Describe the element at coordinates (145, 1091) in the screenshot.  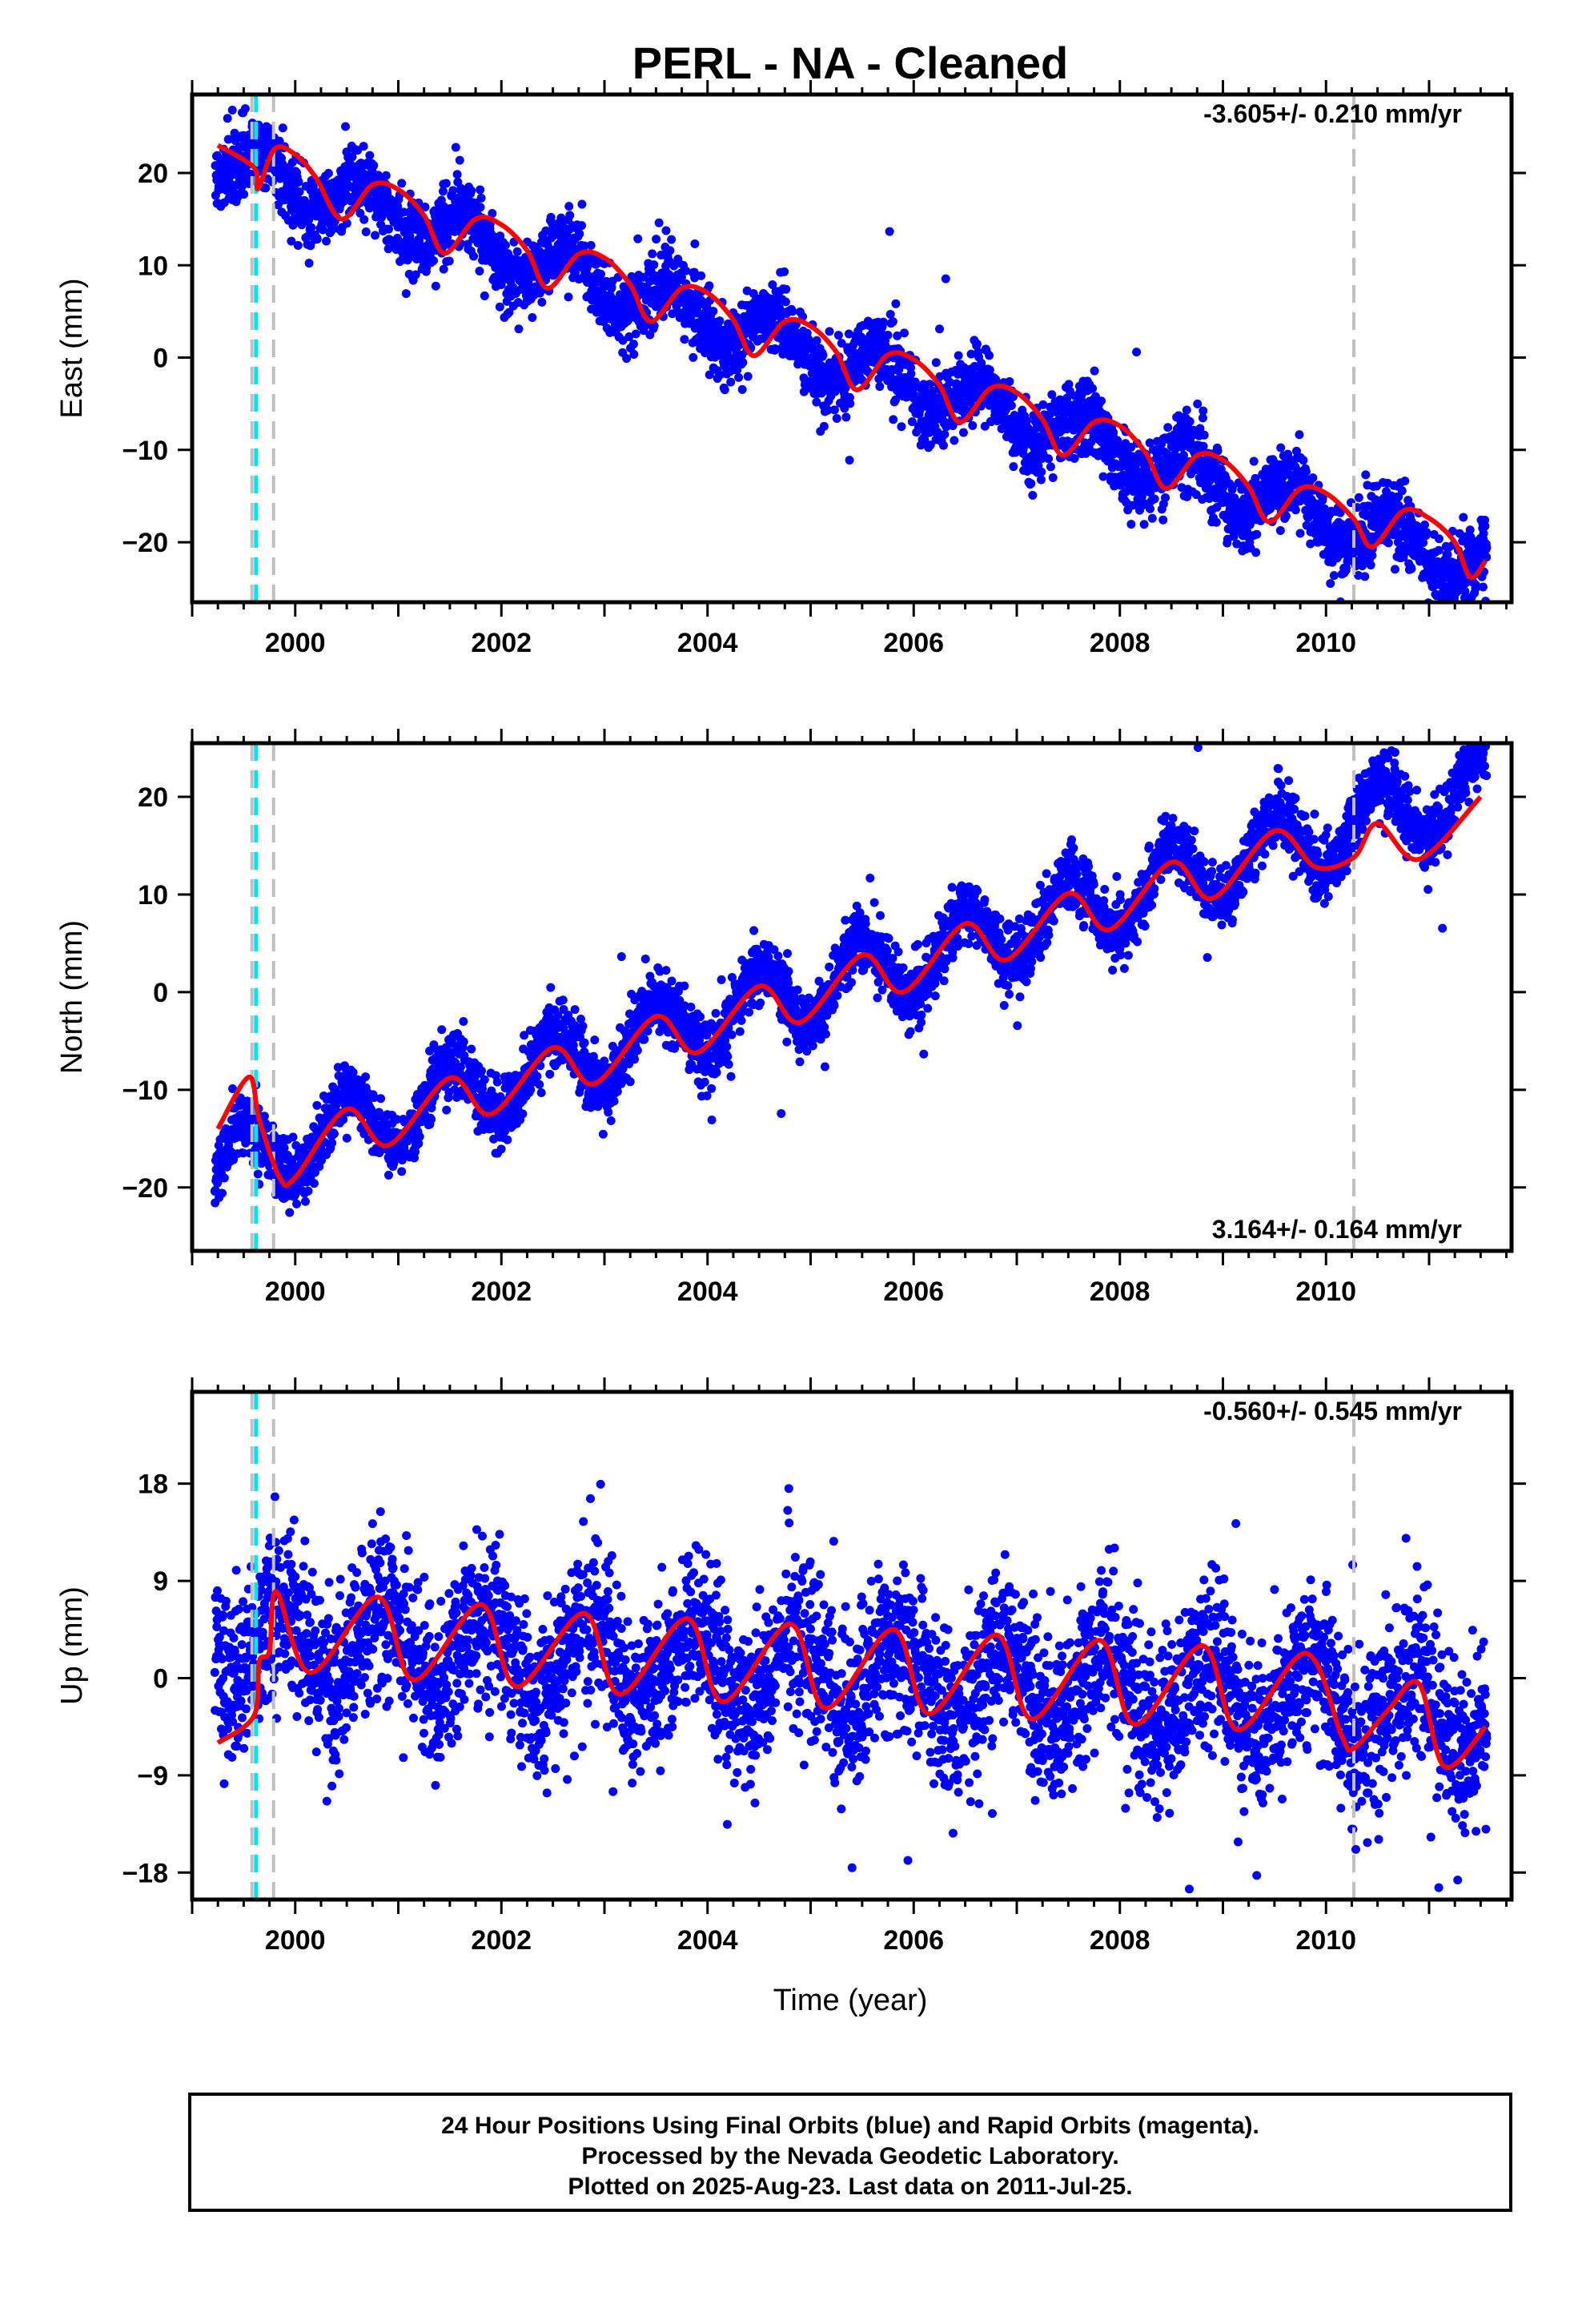
I see `y-tick-label: −10` at that location.